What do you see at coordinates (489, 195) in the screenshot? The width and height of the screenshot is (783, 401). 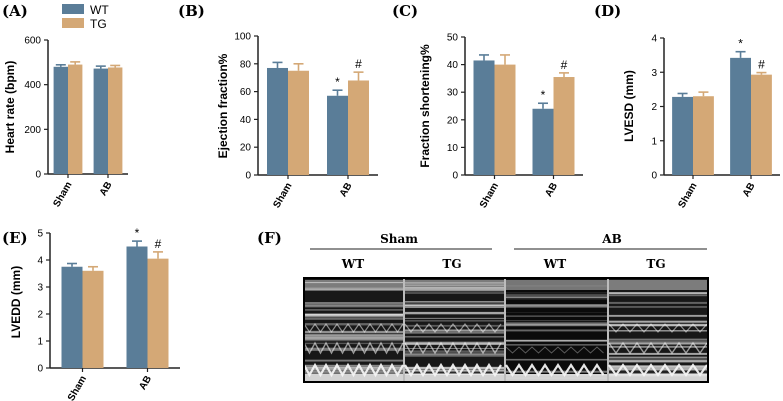 I see `panel-c-x-tick-label: Sham` at bounding box center [489, 195].